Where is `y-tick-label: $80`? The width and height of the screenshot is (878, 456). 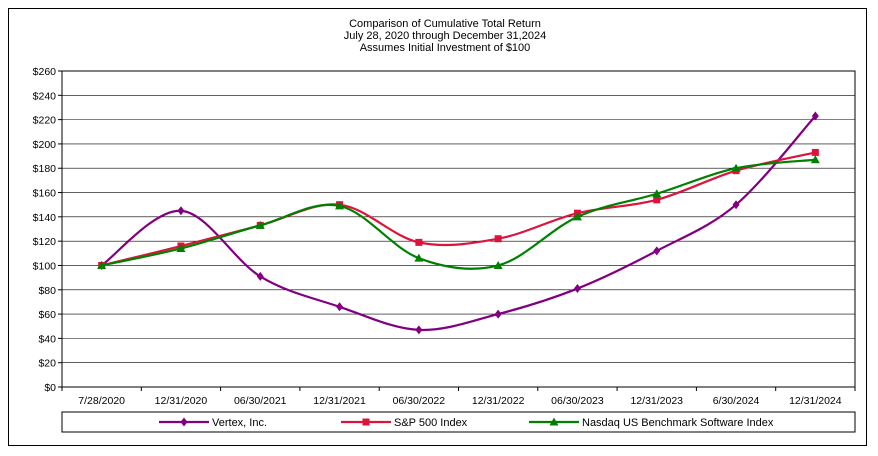
y-tick-label: $80 is located at coordinates (47, 291).